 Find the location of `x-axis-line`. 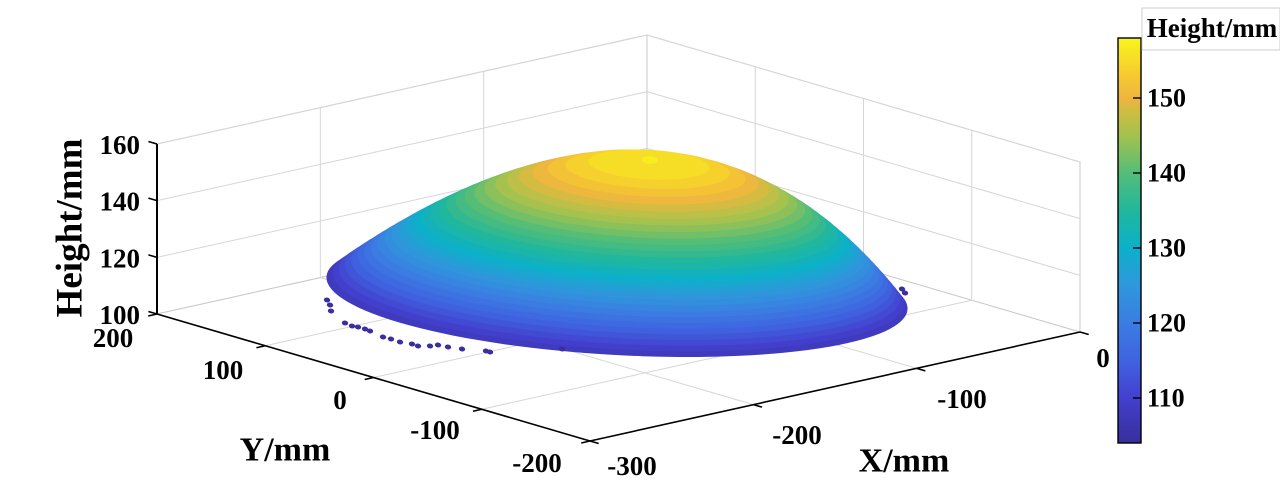

x-axis-line is located at coordinates (835, 386).